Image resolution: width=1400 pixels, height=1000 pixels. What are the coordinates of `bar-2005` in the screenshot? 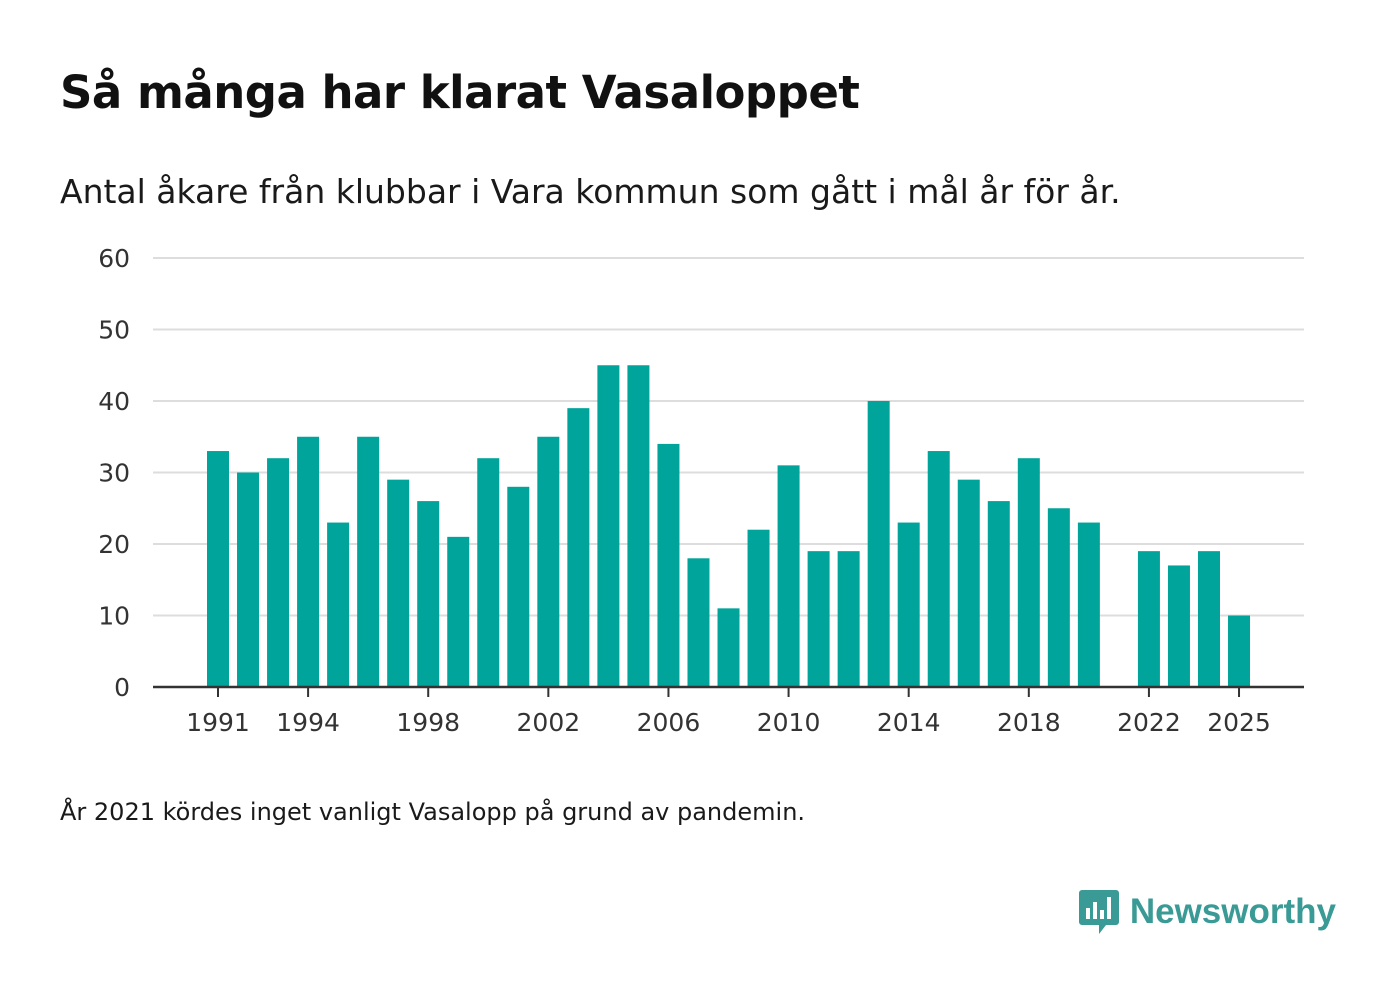 It's located at (638, 526).